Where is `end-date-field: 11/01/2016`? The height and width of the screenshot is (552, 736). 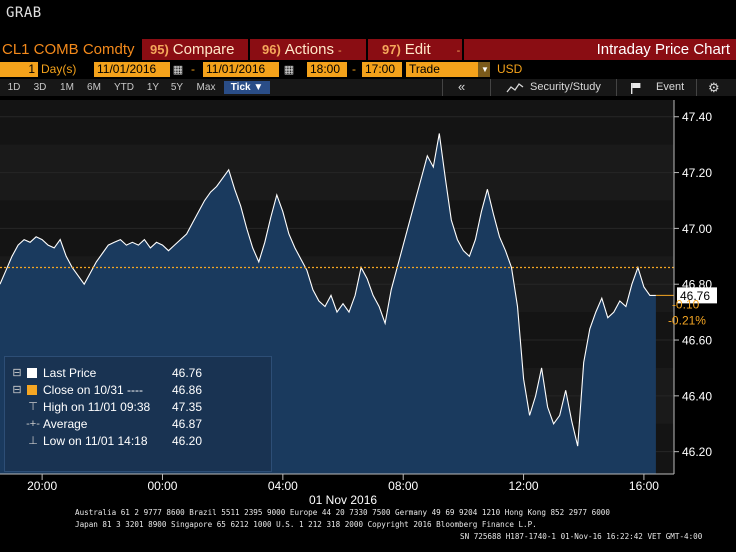 end-date-field: 11/01/2016 is located at coordinates (241, 69).